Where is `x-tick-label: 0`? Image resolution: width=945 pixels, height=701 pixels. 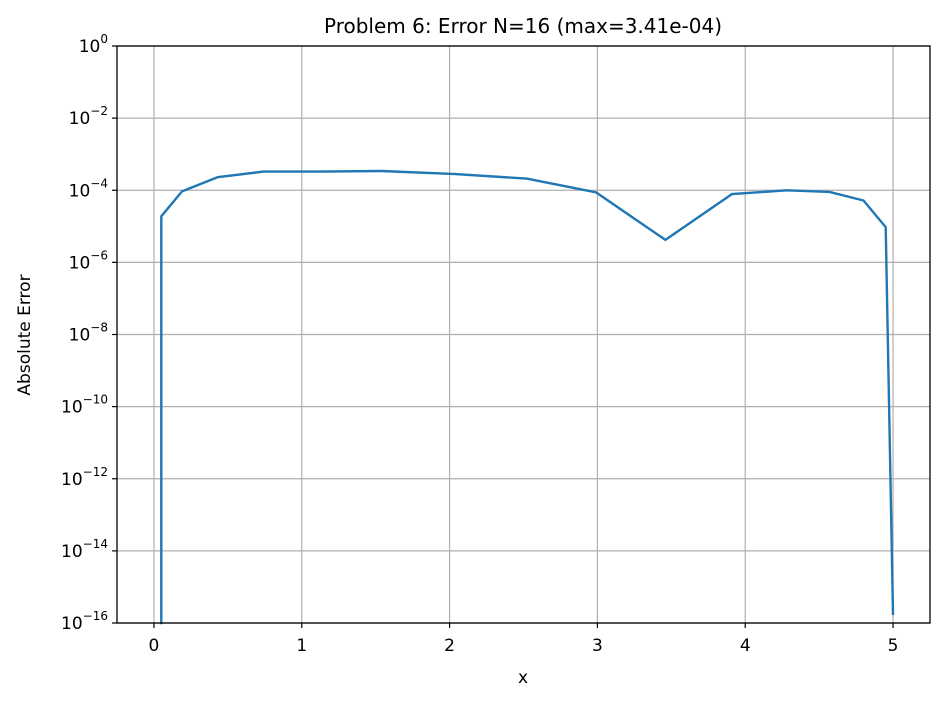
x-tick-label: 0 is located at coordinates (154, 646).